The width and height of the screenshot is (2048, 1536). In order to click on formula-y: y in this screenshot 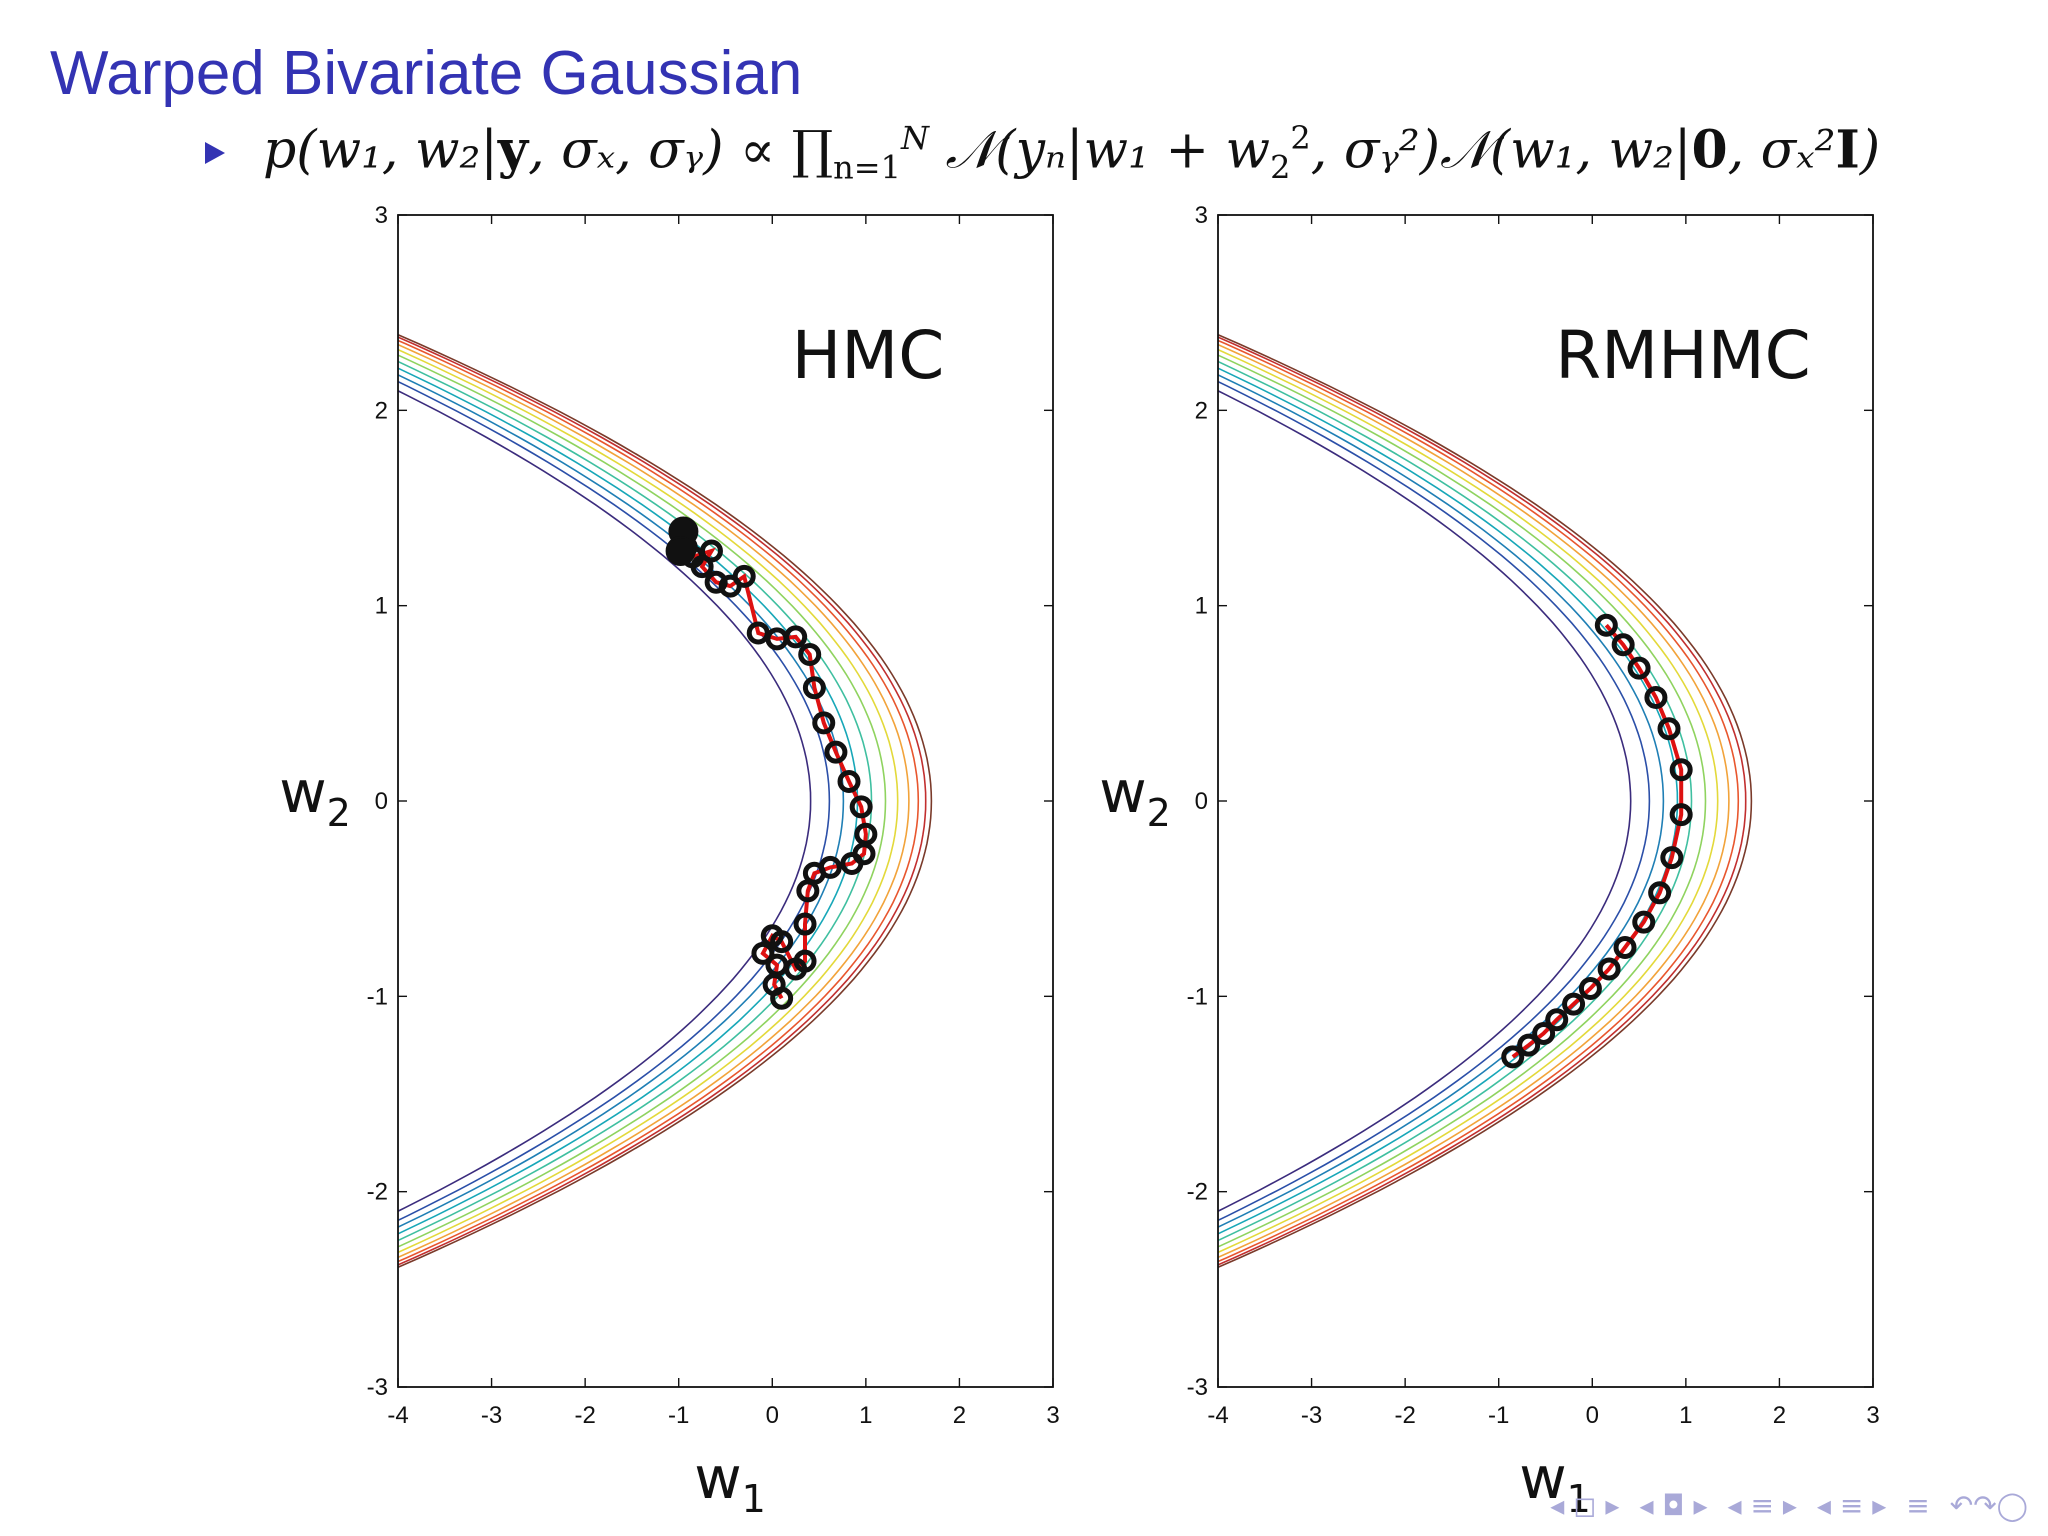, I will do `click(513, 150)`.